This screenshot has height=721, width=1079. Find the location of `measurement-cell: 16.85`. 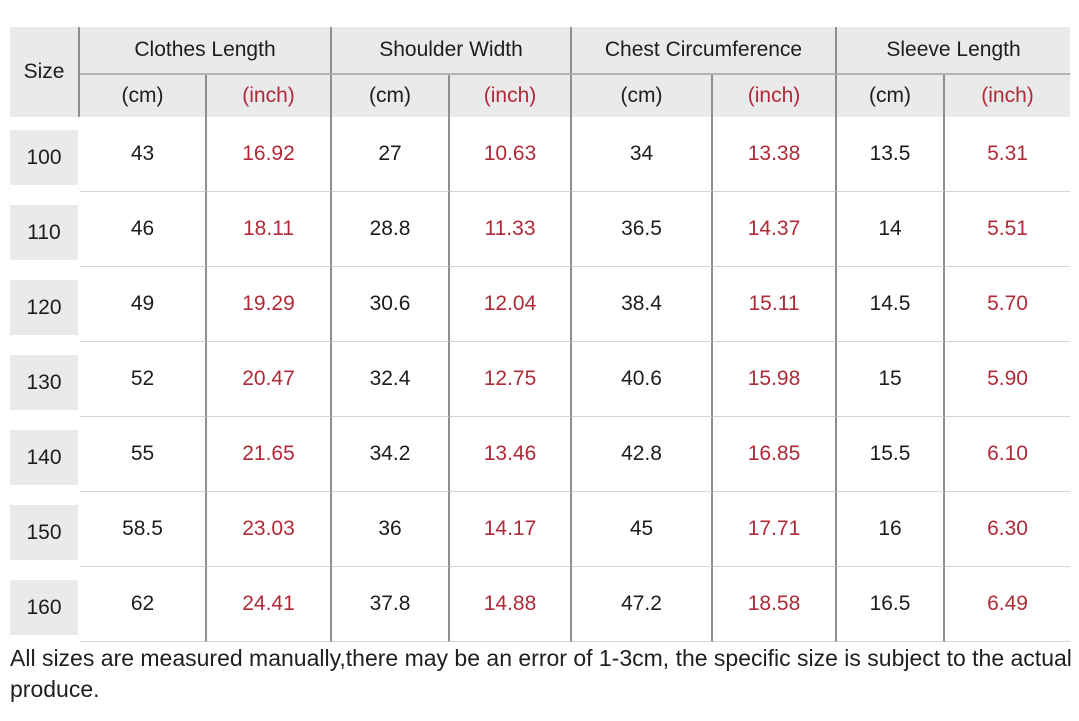

measurement-cell: 16.85 is located at coordinates (775, 454).